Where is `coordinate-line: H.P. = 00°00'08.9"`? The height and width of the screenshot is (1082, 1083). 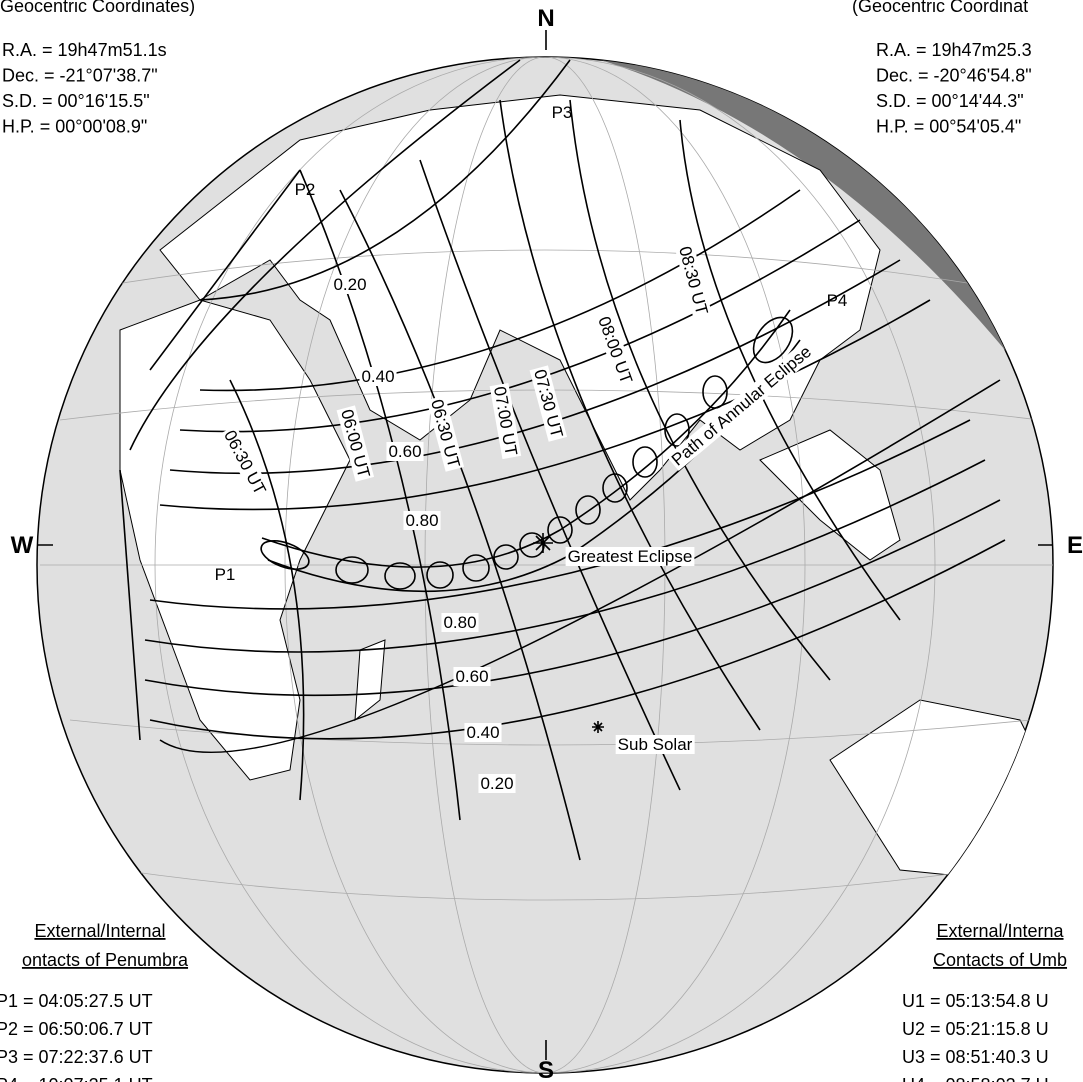 coordinate-line: H.P. = 00°00'08.9" is located at coordinates (74, 127).